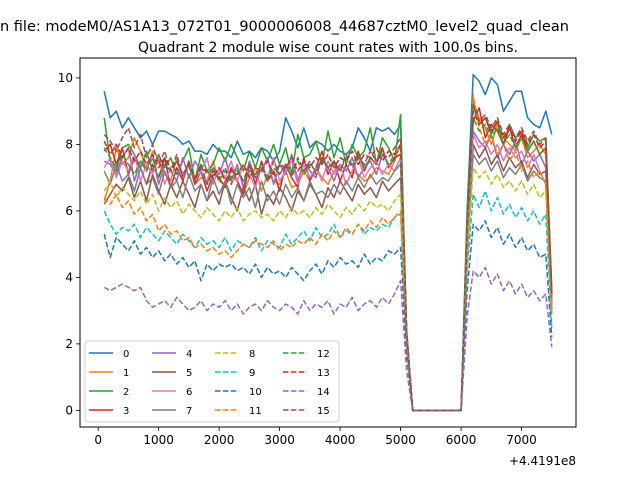 This screenshot has width=640, height=480. What do you see at coordinates (212, 381) in the screenshot?
I see `legend-frame` at bounding box center [212, 381].